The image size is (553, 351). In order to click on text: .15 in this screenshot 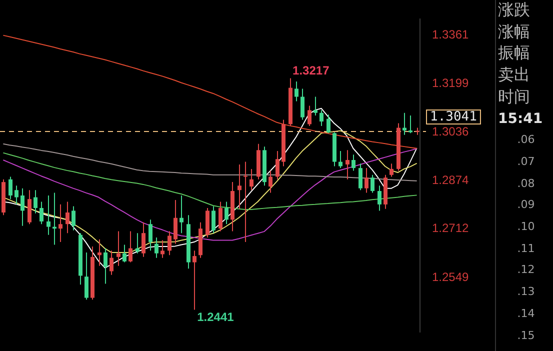, I will do `click(526, 336)`.